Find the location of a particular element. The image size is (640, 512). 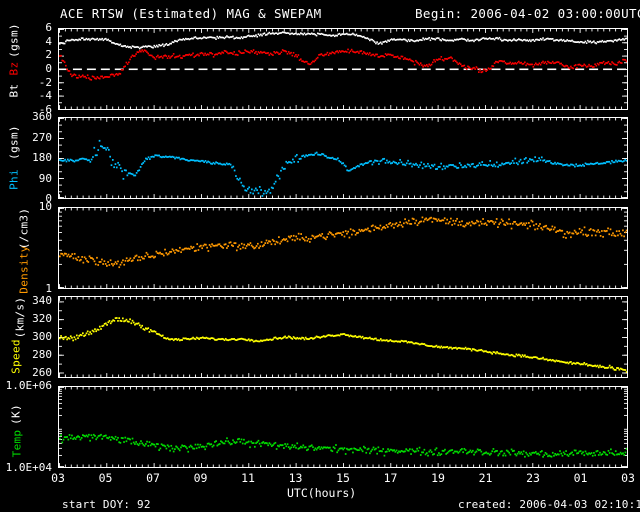

x-tick-label: 21 is located at coordinates (485, 478).